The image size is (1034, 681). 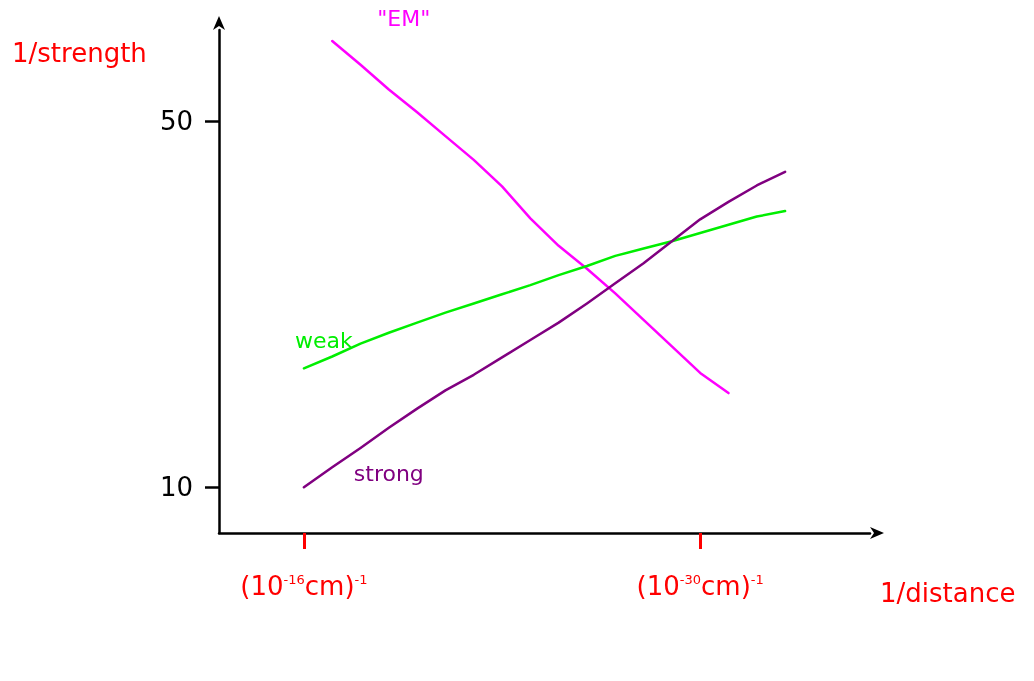 I want to click on y-tick-label: 10, so click(x=176, y=487).